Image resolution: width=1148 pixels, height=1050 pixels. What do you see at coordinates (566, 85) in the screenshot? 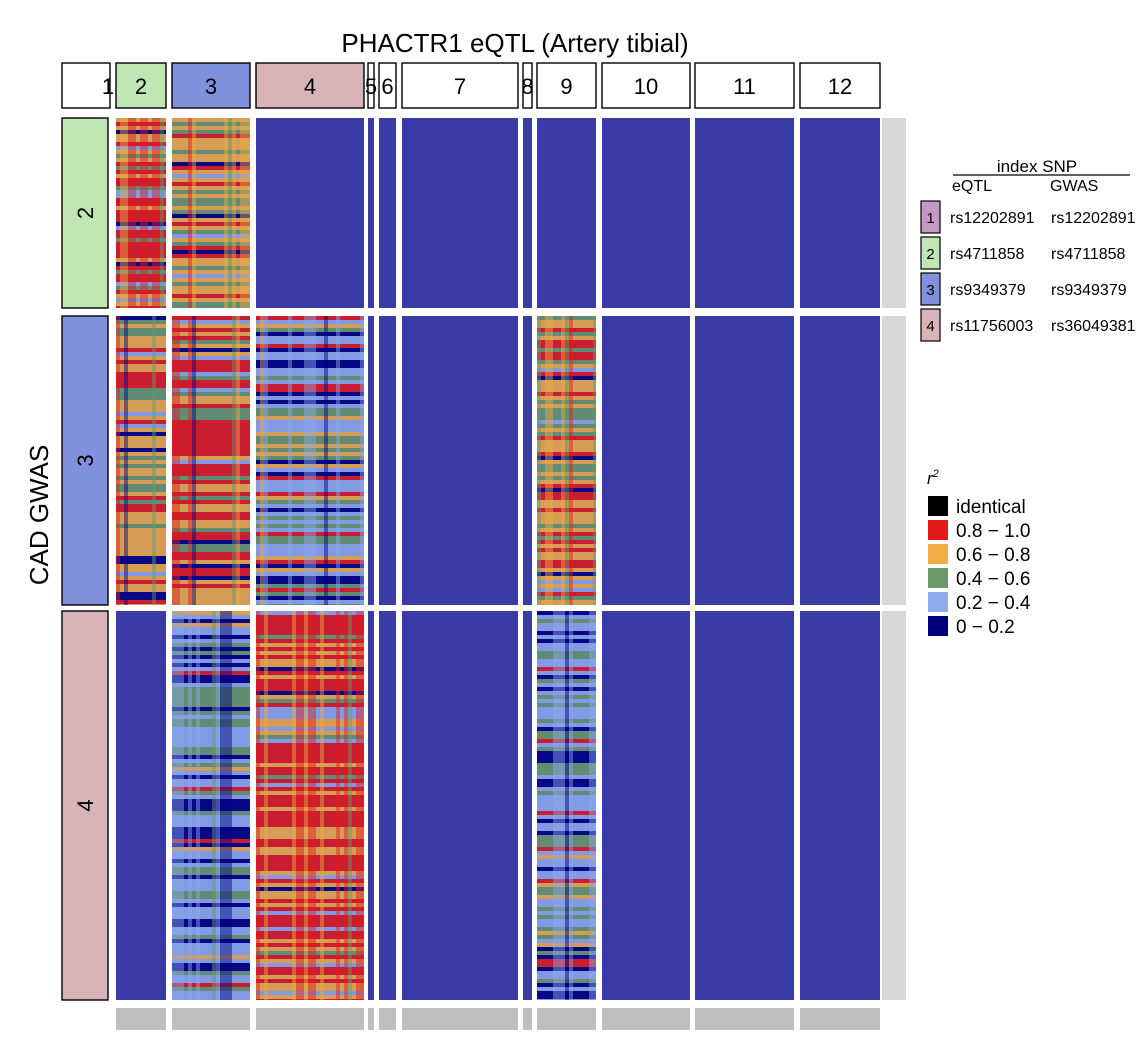
I see `column-block-9: 9` at bounding box center [566, 85].